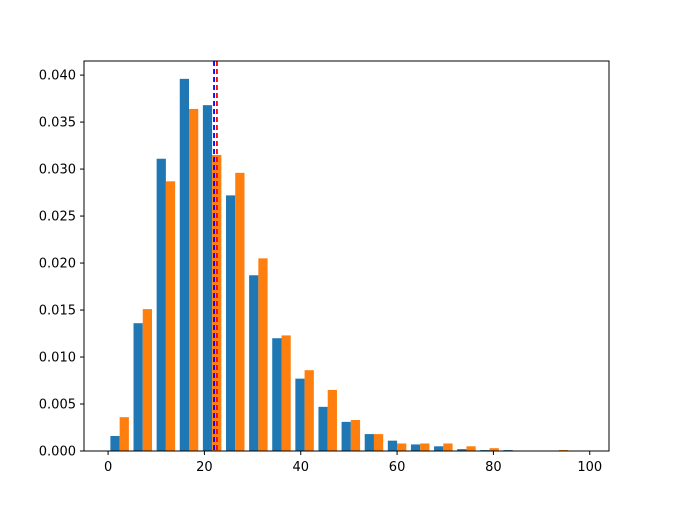 This screenshot has height=506, width=675. I want to click on x-tick-label-3: 60, so click(397, 467).